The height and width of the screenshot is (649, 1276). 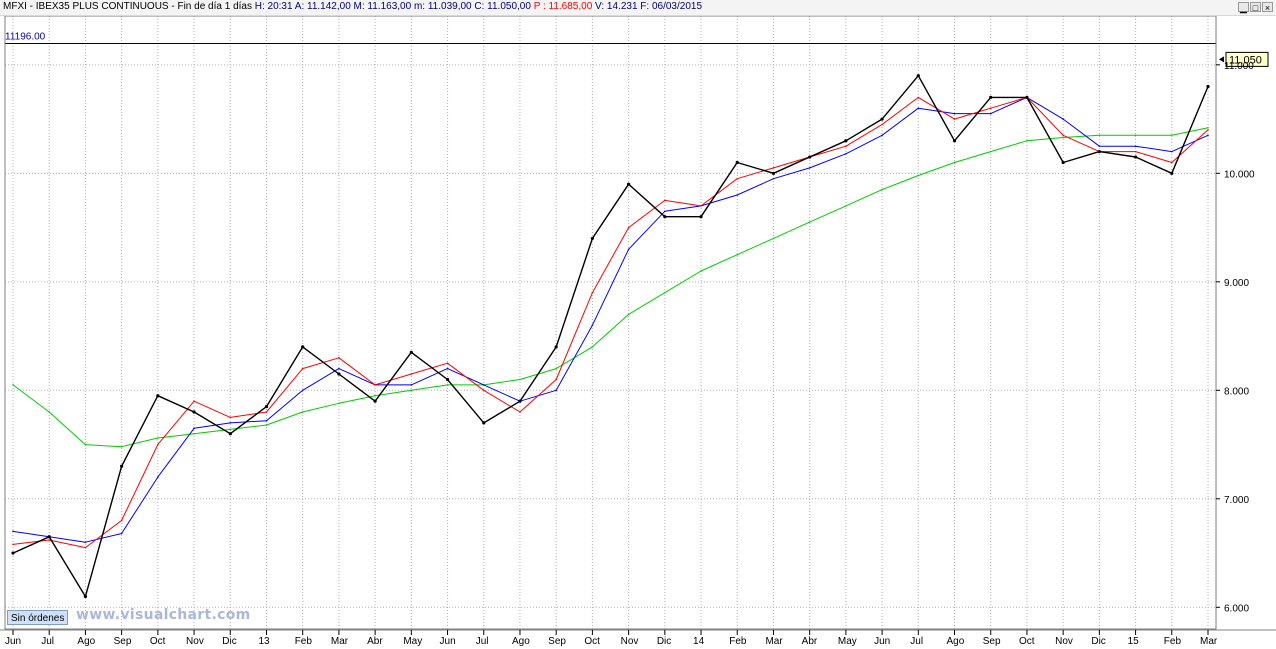 I want to click on y-tick-label: 10.000, so click(x=1239, y=174).